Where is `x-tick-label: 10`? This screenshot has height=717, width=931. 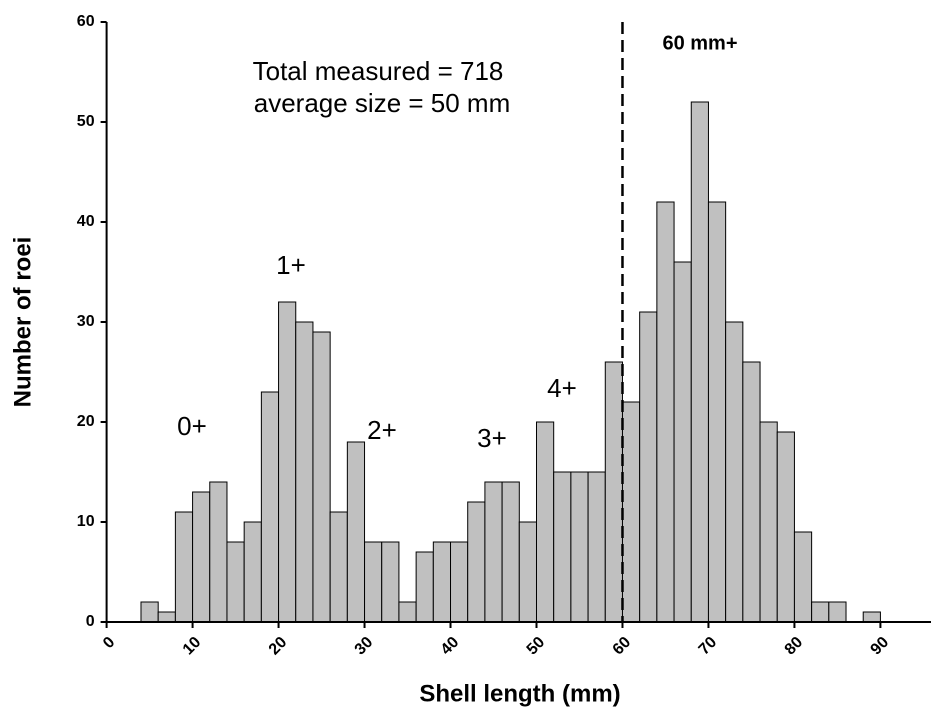
x-tick-label: 10 is located at coordinates (192, 646).